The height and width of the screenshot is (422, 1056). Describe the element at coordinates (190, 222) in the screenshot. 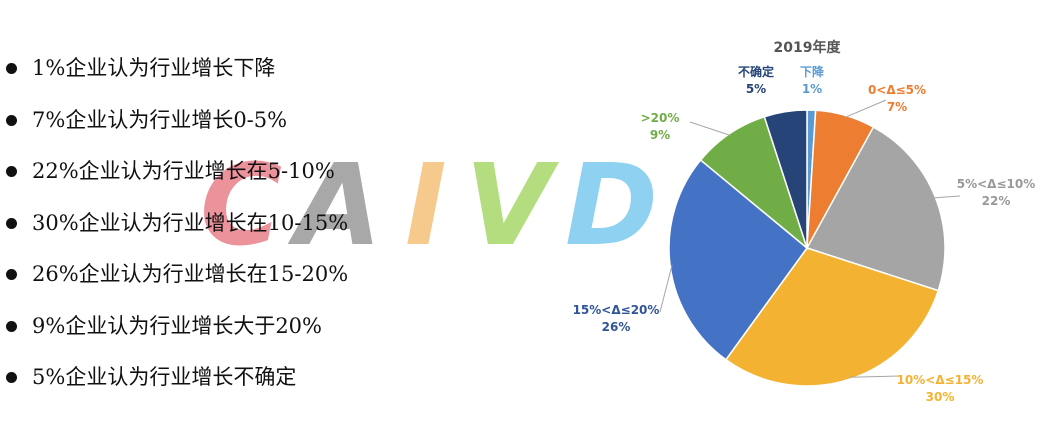

I see `bullet-text: 30%企业认为行业增长在10-15%` at that location.